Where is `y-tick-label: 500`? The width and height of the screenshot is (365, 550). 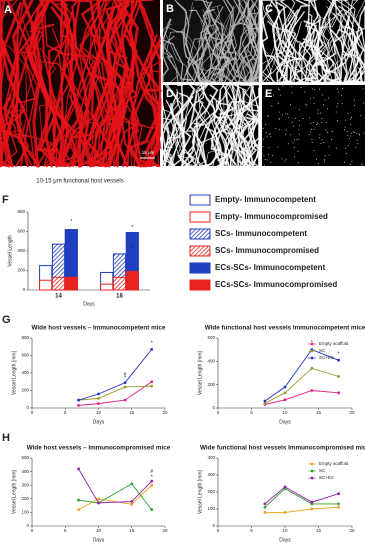 y-tick-label: 500 is located at coordinates (25, 457).